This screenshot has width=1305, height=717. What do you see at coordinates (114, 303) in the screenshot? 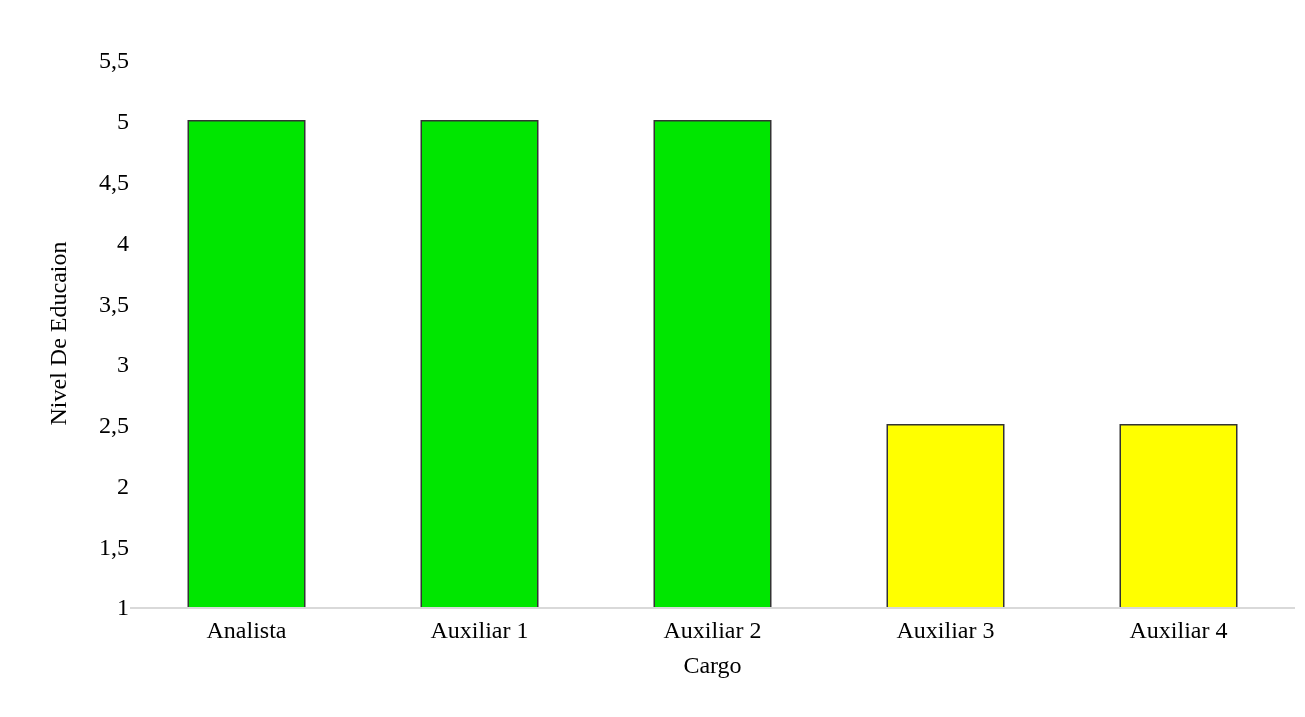
I see `y-tick-label: 3,5` at bounding box center [114, 303].